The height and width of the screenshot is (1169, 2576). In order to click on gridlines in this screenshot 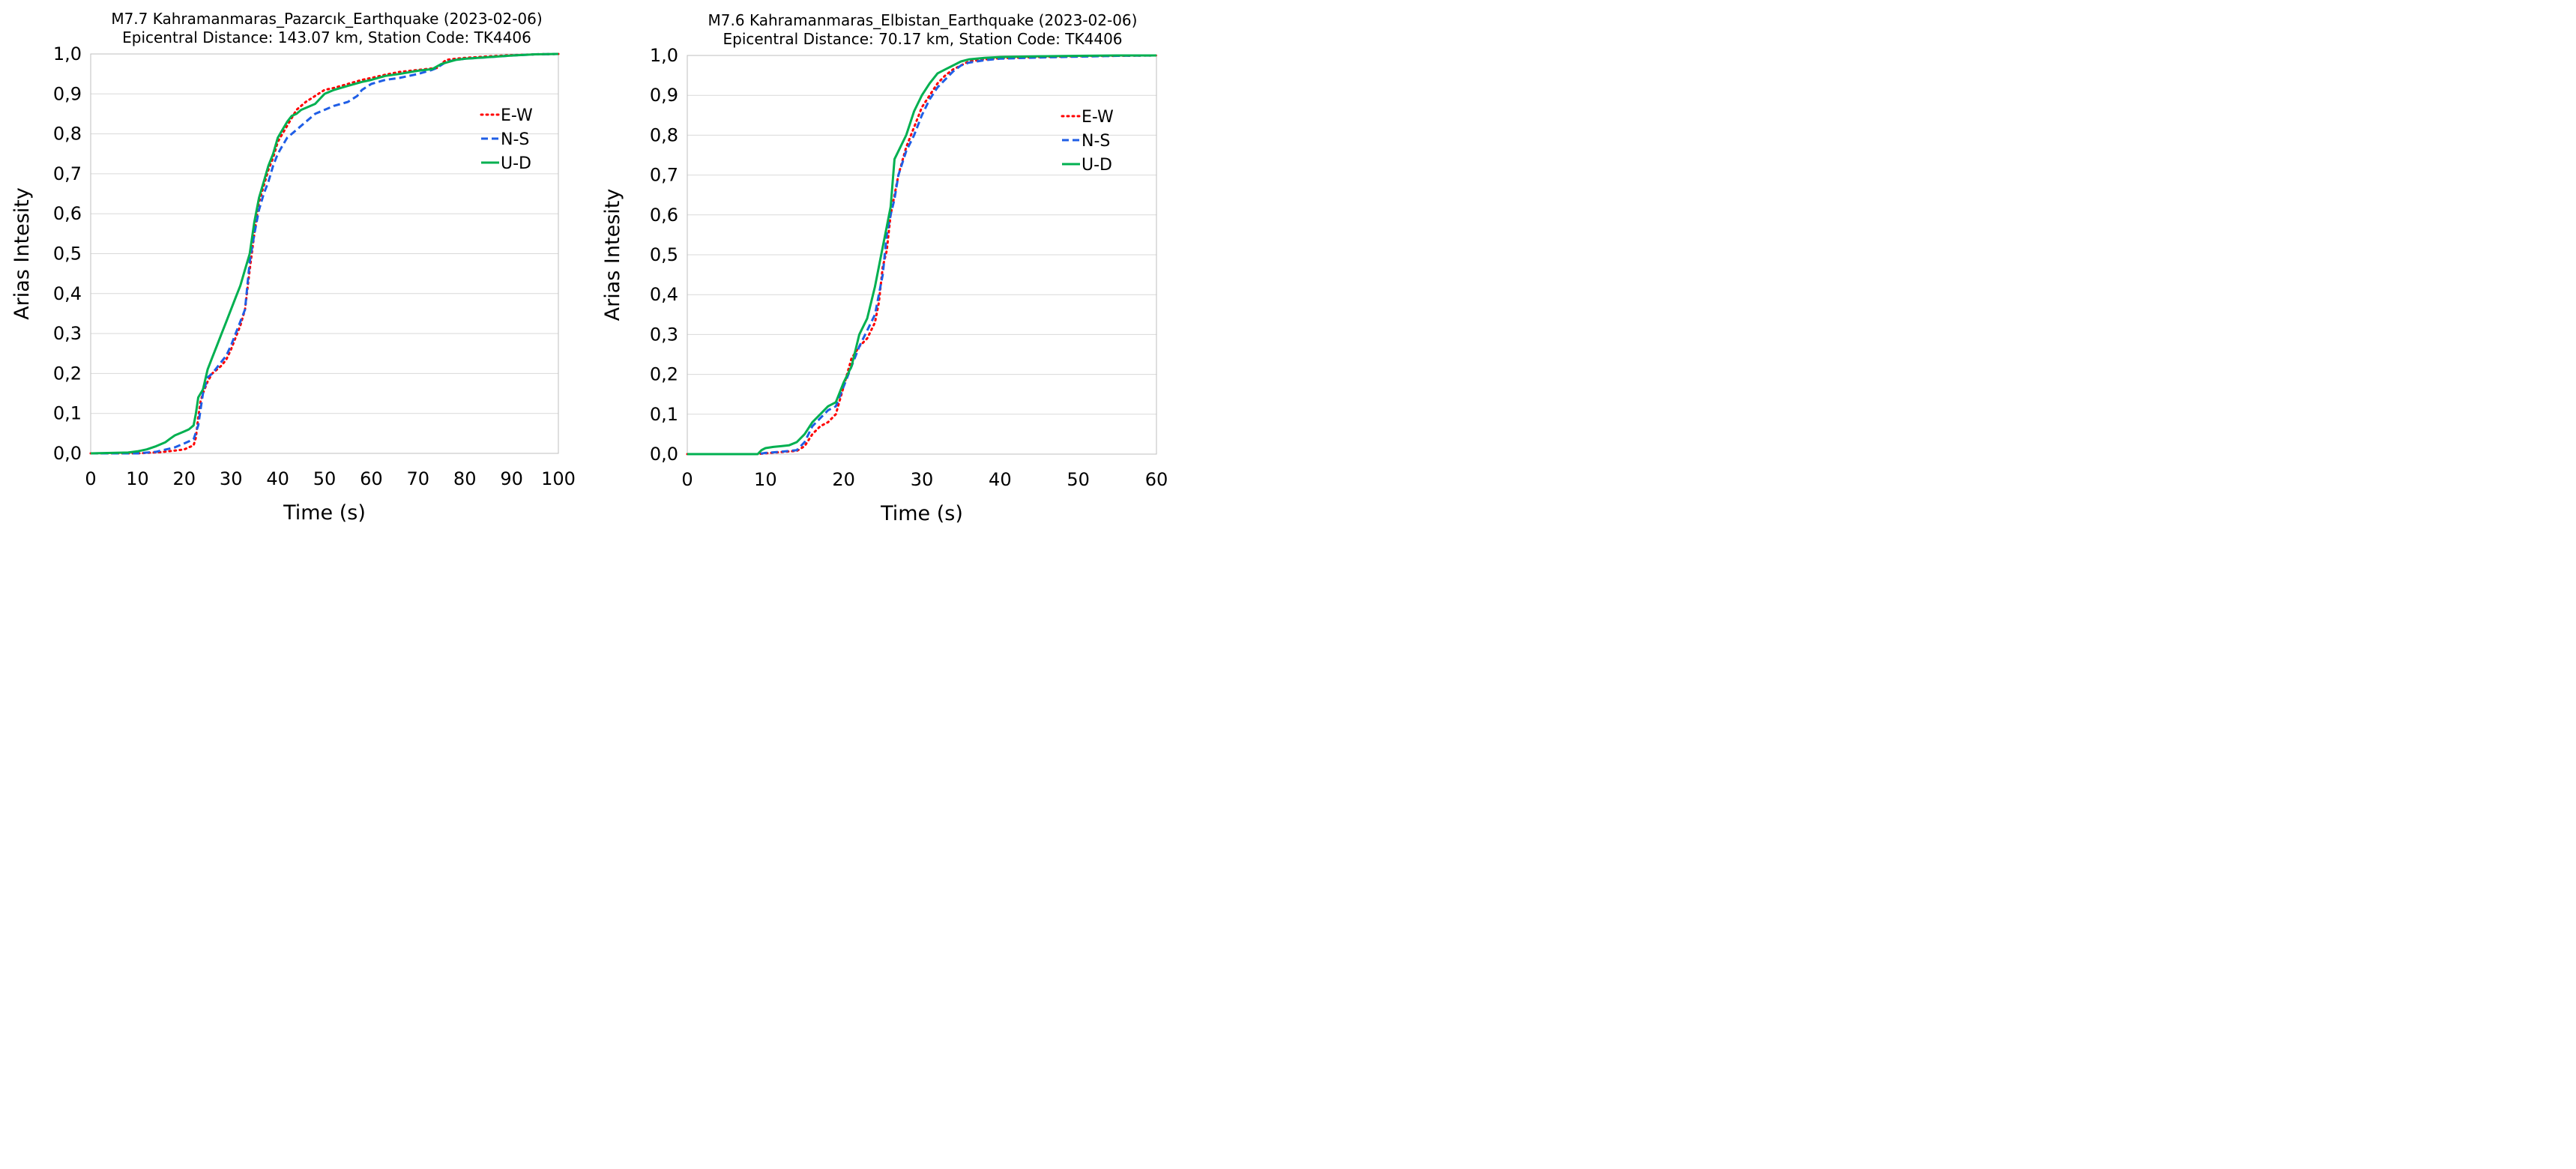, I will do `click(325, 233)`.